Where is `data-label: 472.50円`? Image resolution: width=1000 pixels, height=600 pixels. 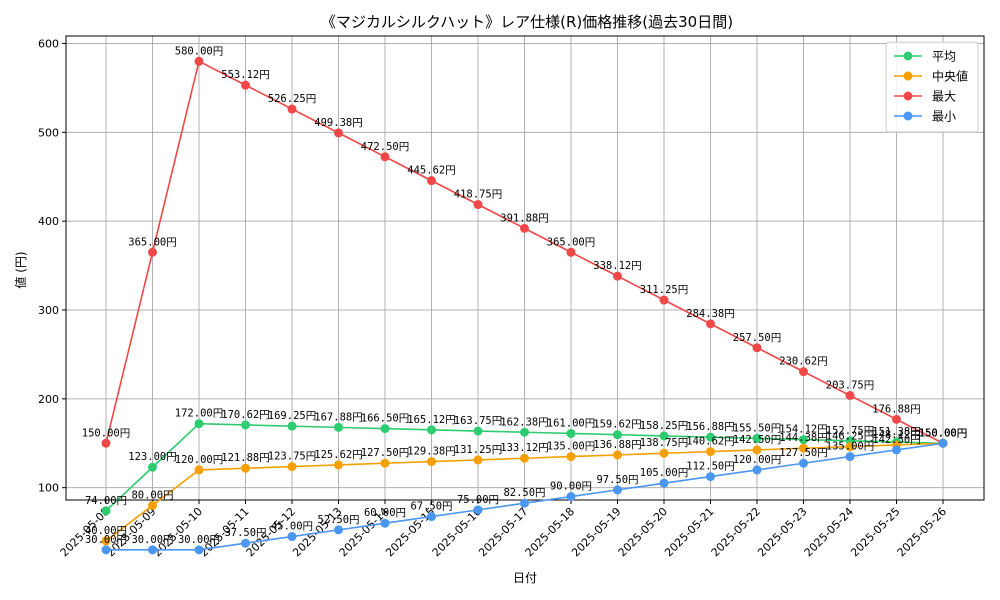 data-label: 472.50円 is located at coordinates (385, 147).